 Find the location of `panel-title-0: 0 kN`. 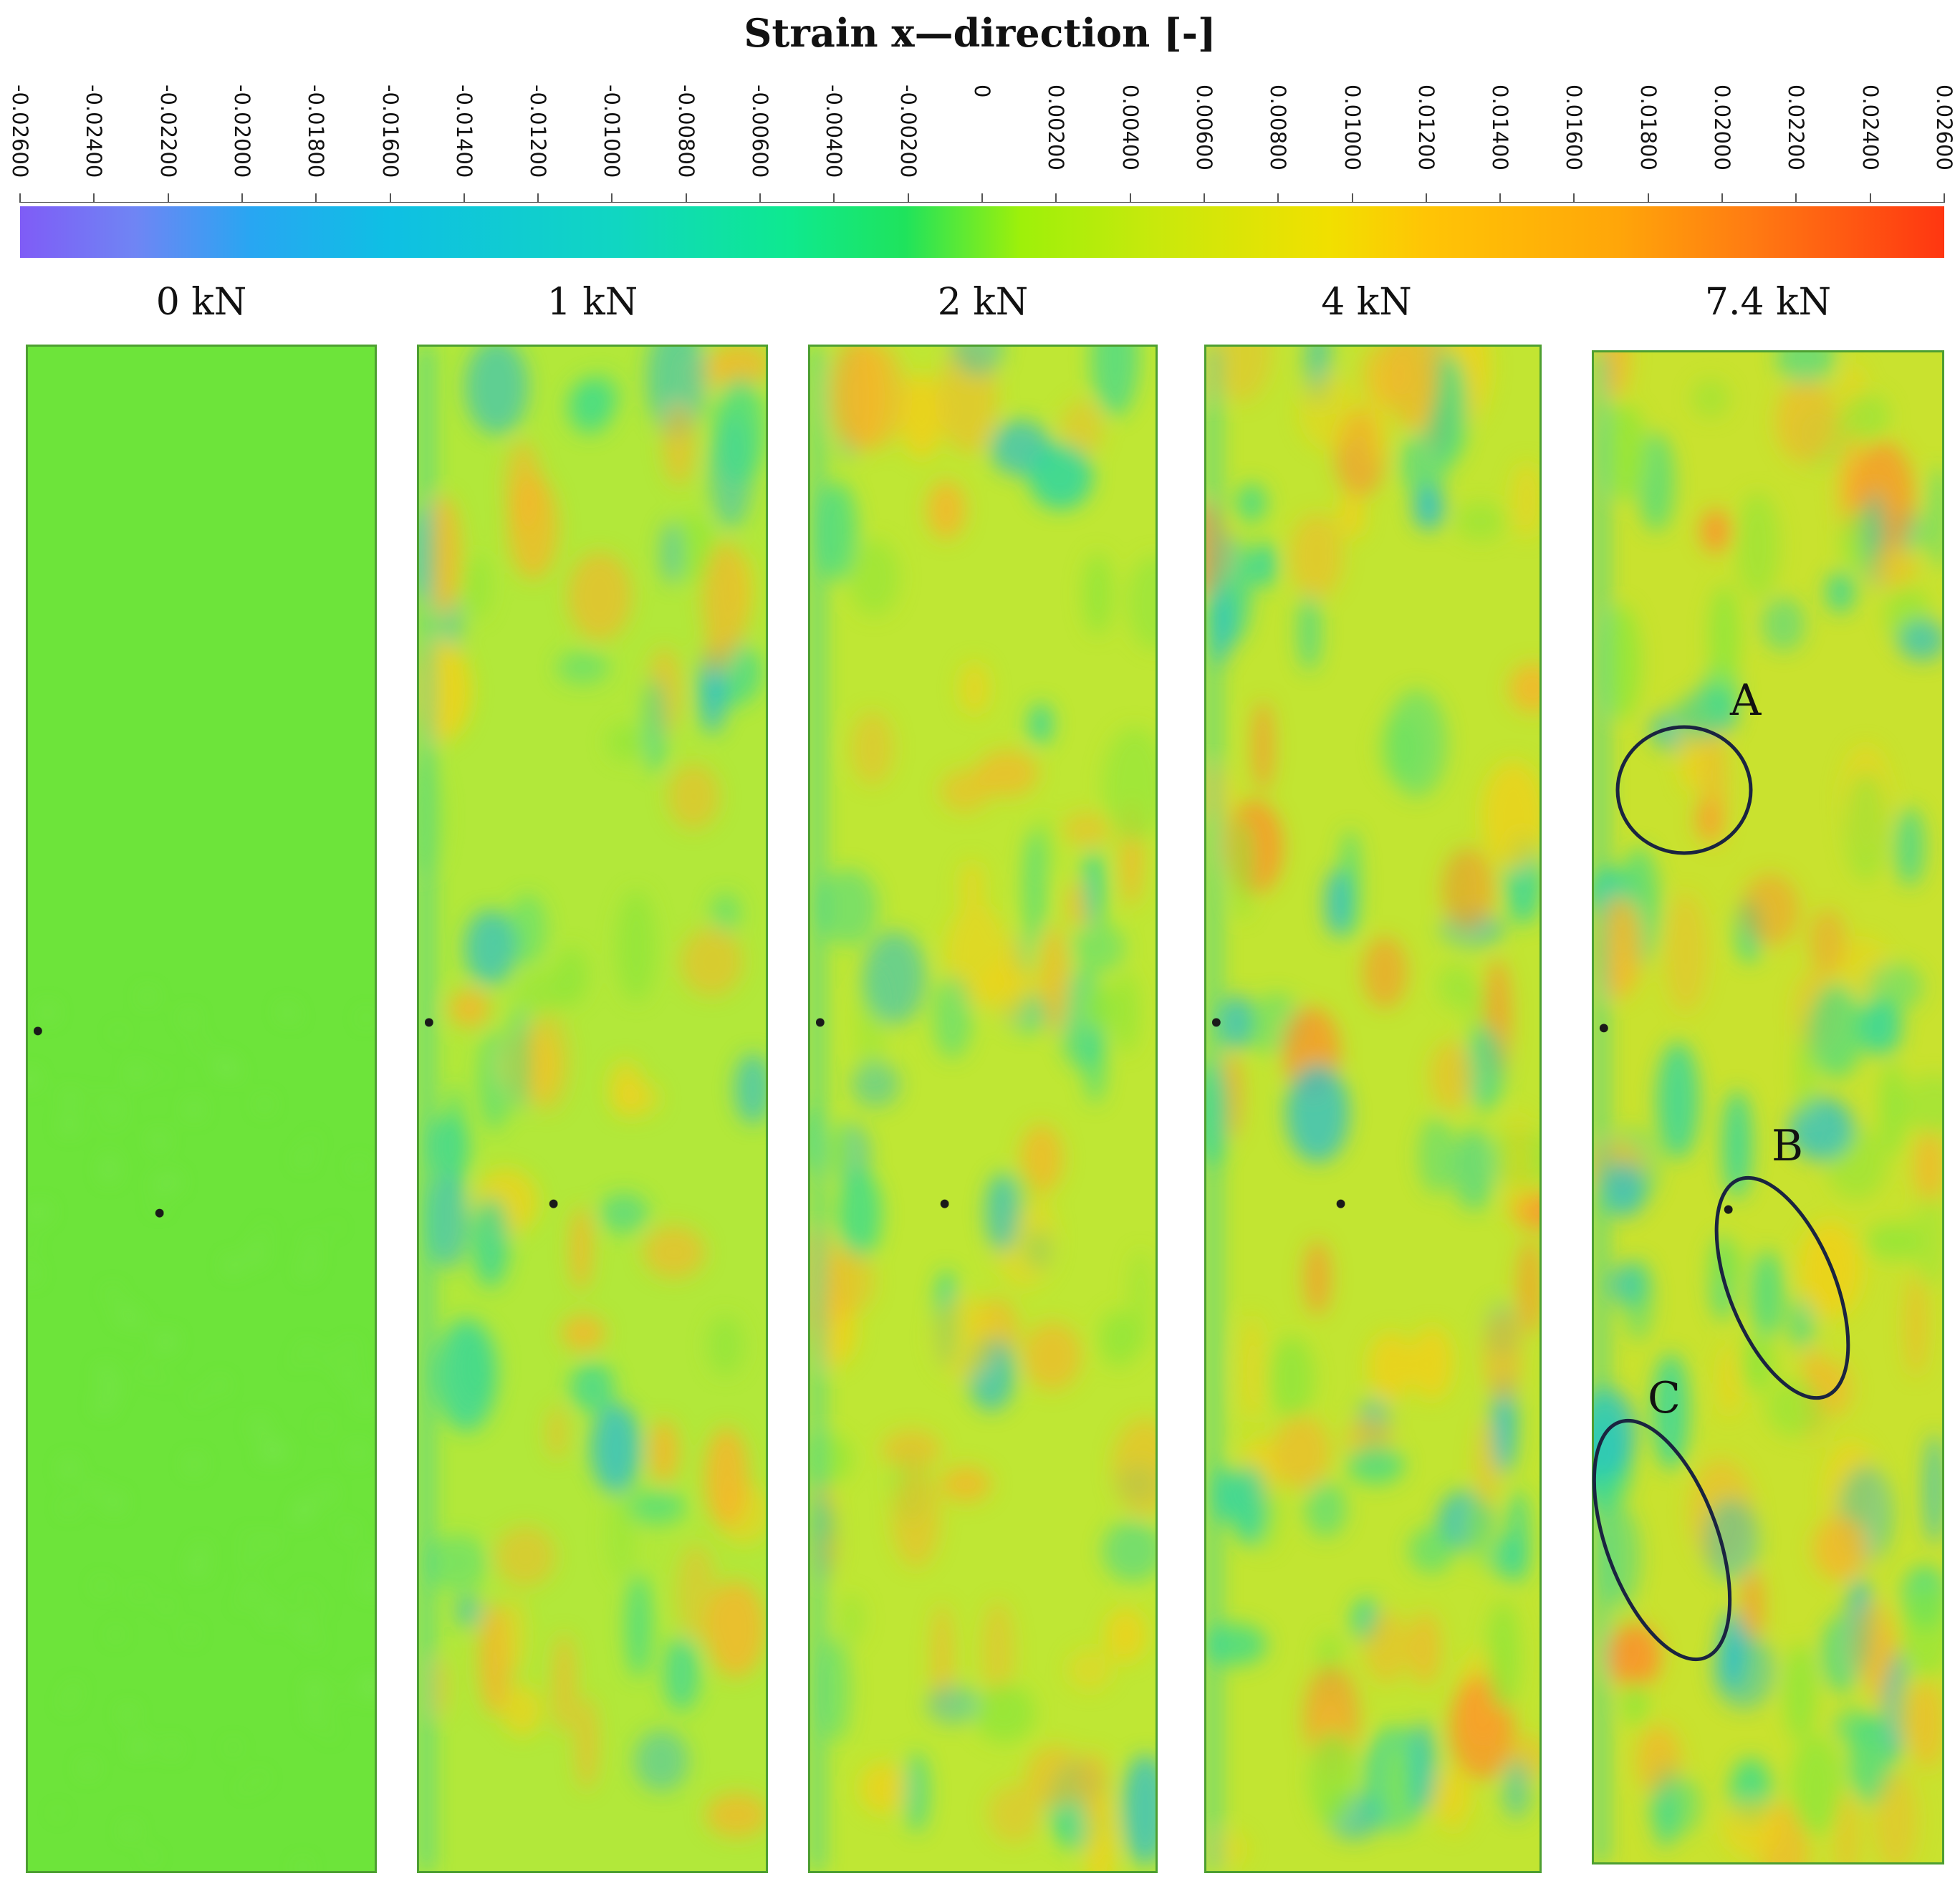

panel-title-0: 0 kN is located at coordinates (201, 302).